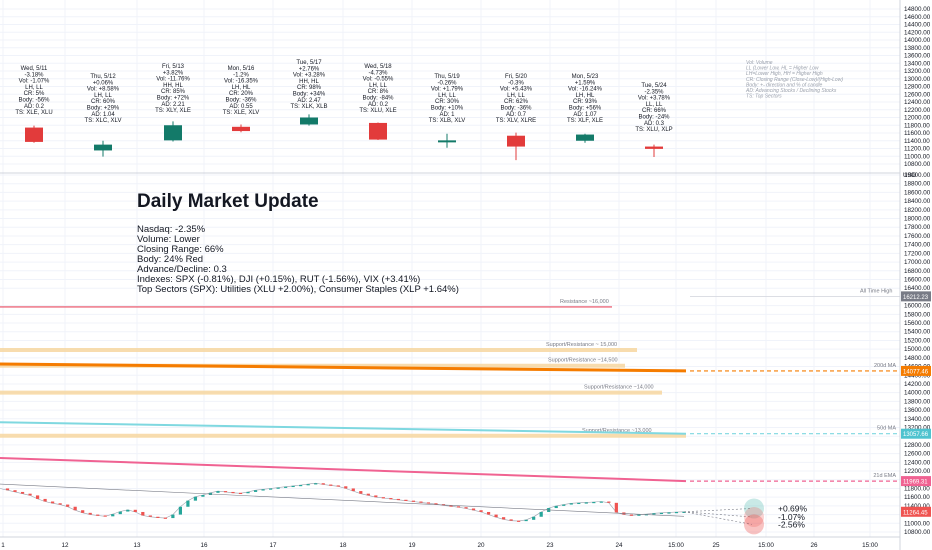 The width and height of the screenshot is (932, 550). Describe the element at coordinates (917, 428) in the screenshot. I see `y-tick-label: 13200.00` at that location.